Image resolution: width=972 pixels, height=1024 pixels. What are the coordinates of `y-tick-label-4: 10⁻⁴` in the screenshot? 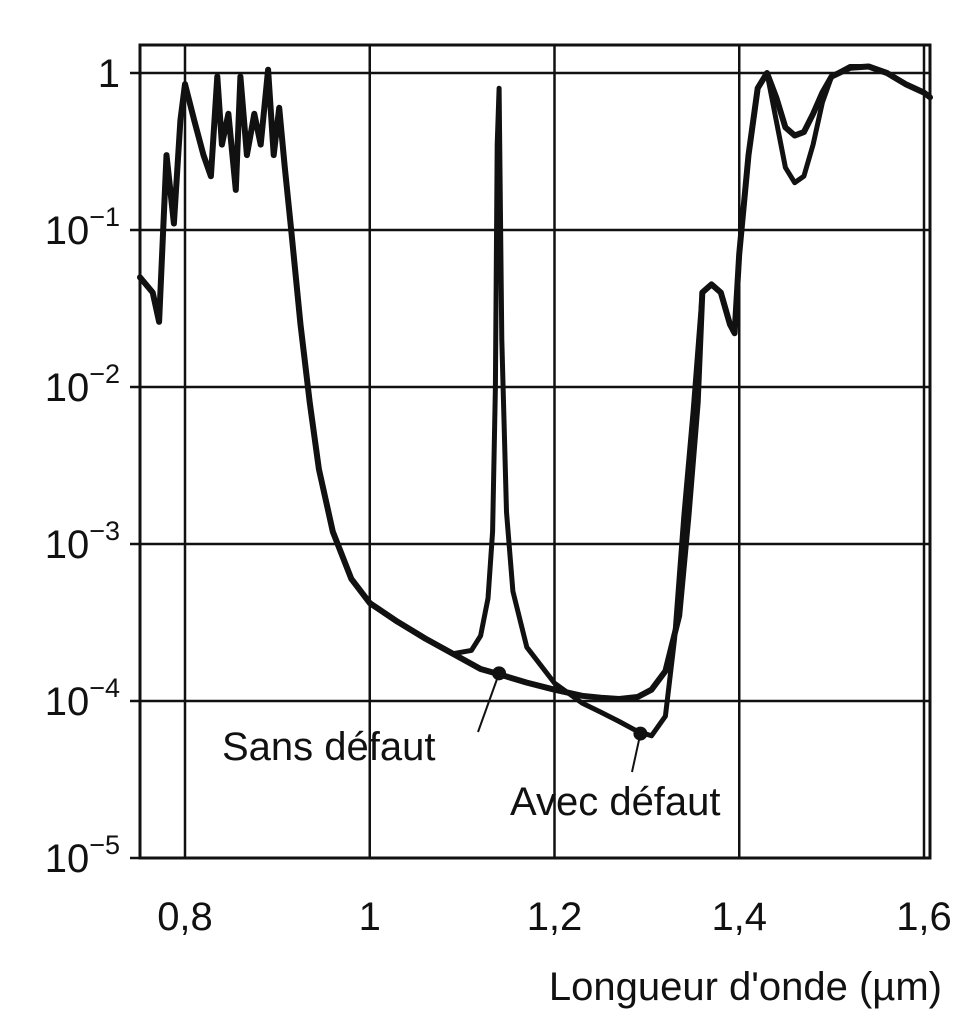 It's located at (82, 698).